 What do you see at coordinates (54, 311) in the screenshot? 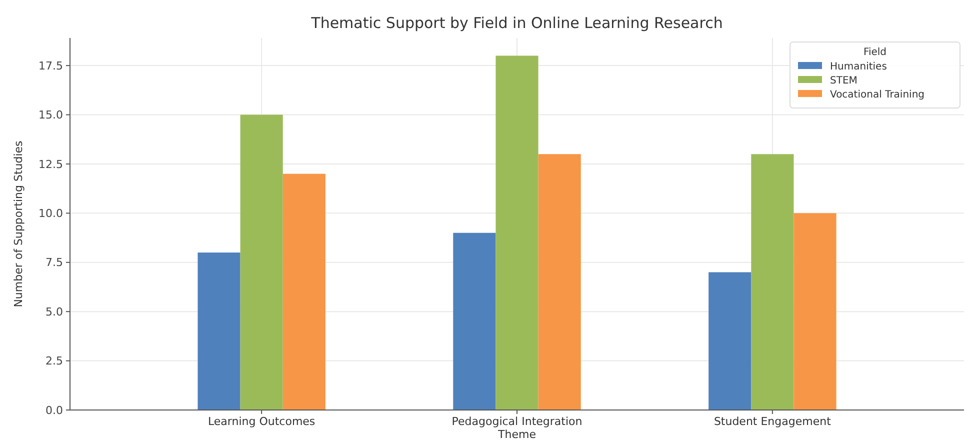
I see `y-tick-label: 5.0` at bounding box center [54, 311].